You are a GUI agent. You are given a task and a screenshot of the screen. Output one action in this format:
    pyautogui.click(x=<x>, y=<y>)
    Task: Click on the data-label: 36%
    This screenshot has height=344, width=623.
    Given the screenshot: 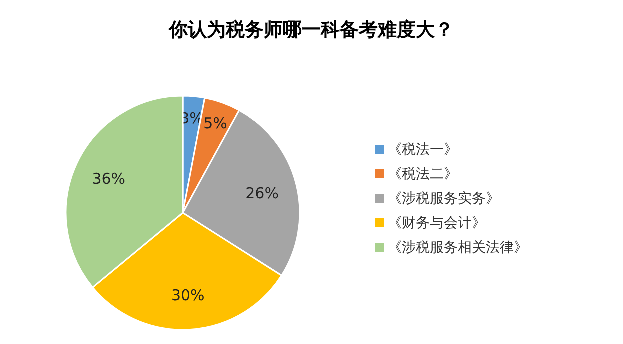 What is the action you would take?
    pyautogui.click(x=109, y=179)
    